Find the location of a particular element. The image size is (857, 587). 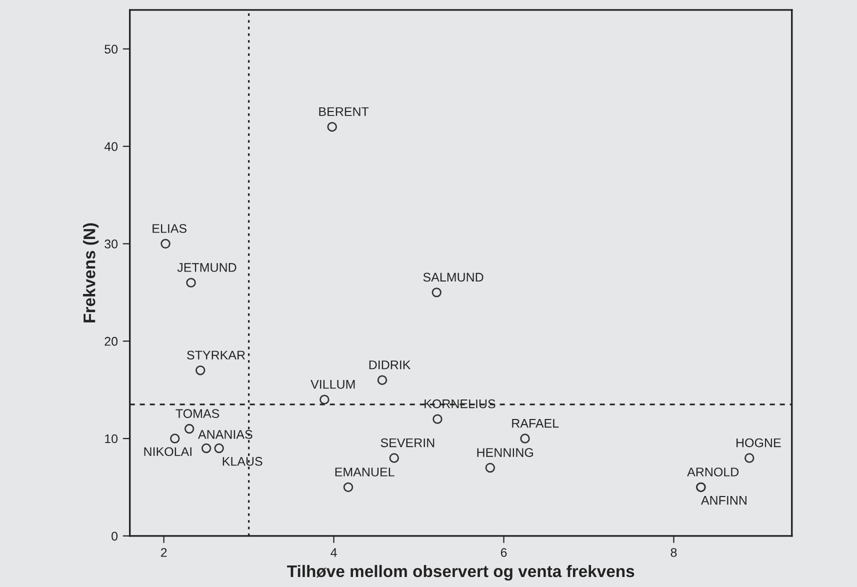

y-tick-label: 10 is located at coordinates (111, 439).